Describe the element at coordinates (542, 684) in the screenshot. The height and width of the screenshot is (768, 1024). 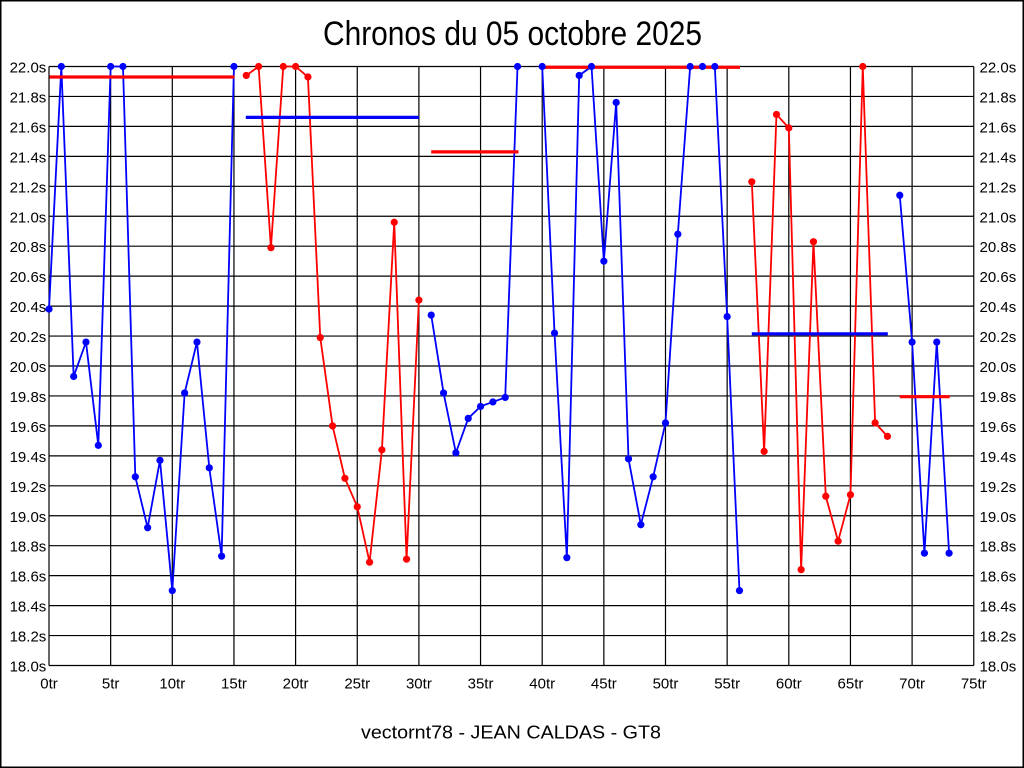
I see `svg-text: 40tr` at that location.